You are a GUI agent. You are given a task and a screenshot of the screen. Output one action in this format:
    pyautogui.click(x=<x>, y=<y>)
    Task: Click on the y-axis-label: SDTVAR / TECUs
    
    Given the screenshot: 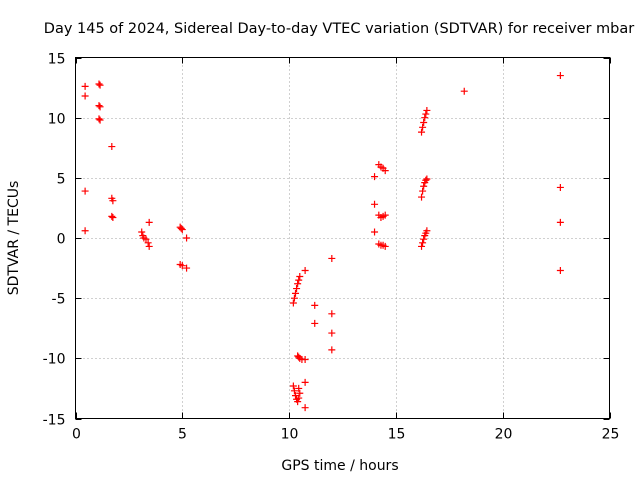 What is the action you would take?
    pyautogui.click(x=14, y=238)
    